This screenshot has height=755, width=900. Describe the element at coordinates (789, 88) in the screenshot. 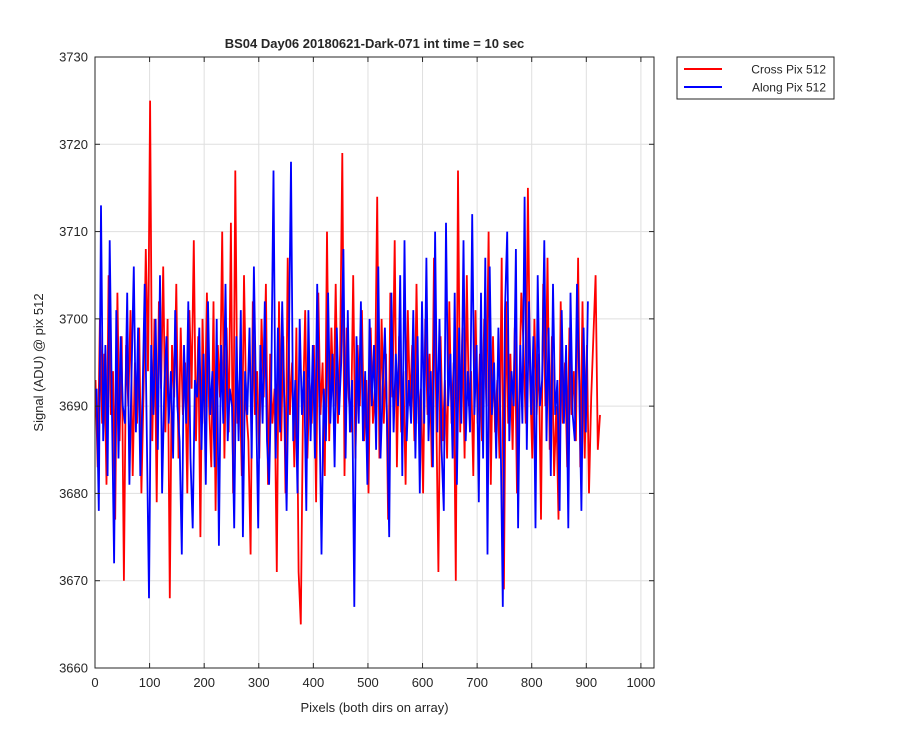

I see `legend-label-along-pix: Along Pix 512` at that location.